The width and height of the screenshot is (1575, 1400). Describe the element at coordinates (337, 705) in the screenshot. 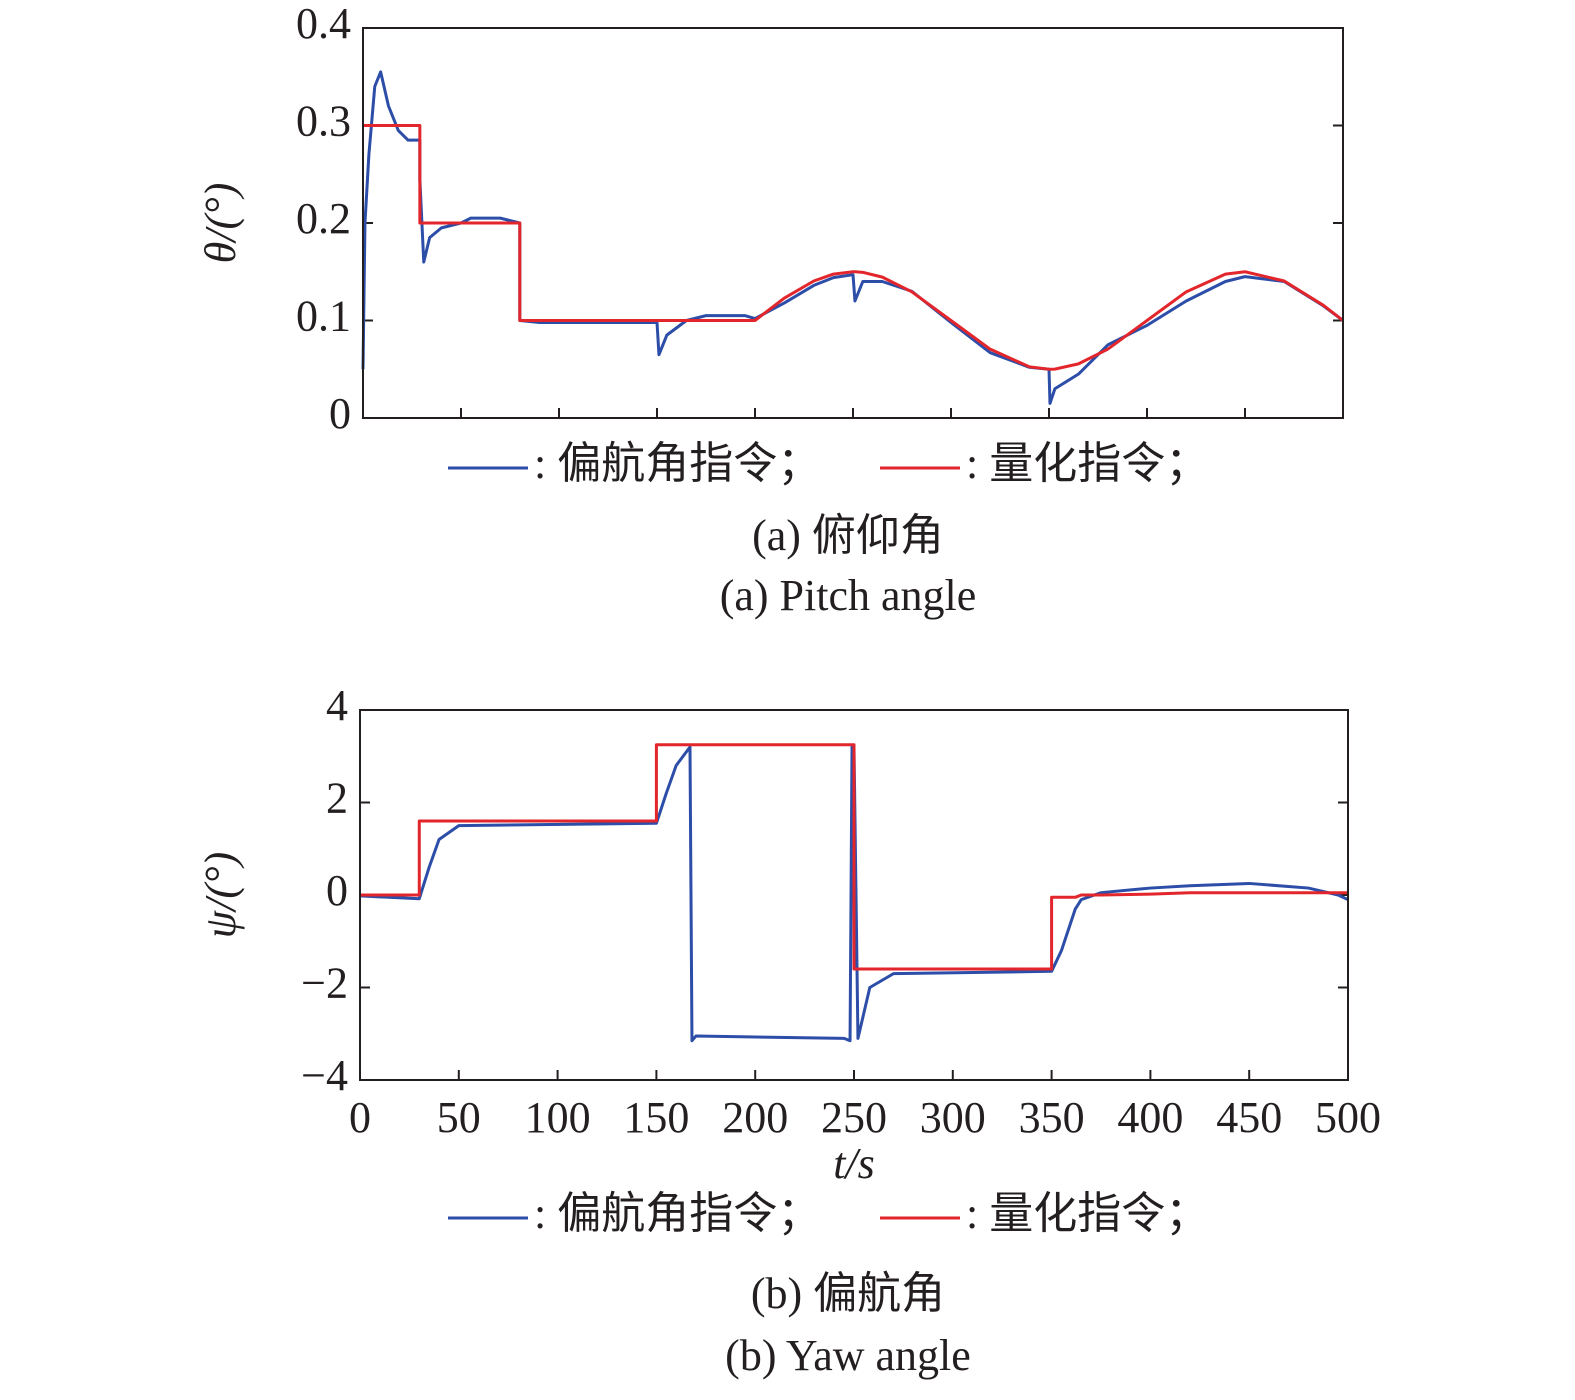

I see `y-tick-label: 4` at that location.